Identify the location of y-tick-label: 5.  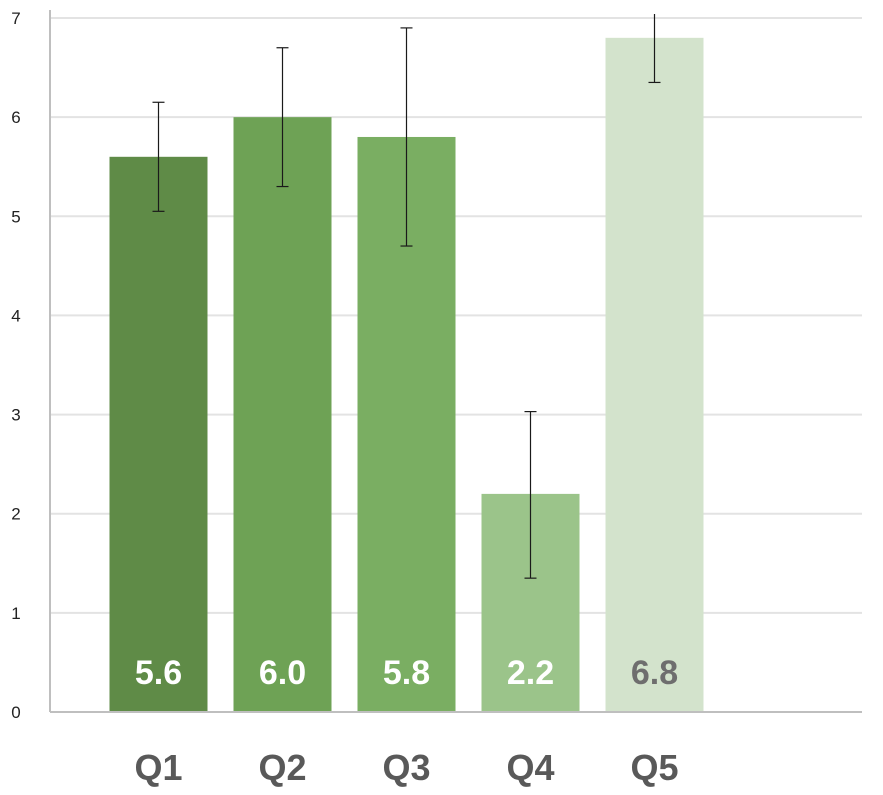
(15, 216).